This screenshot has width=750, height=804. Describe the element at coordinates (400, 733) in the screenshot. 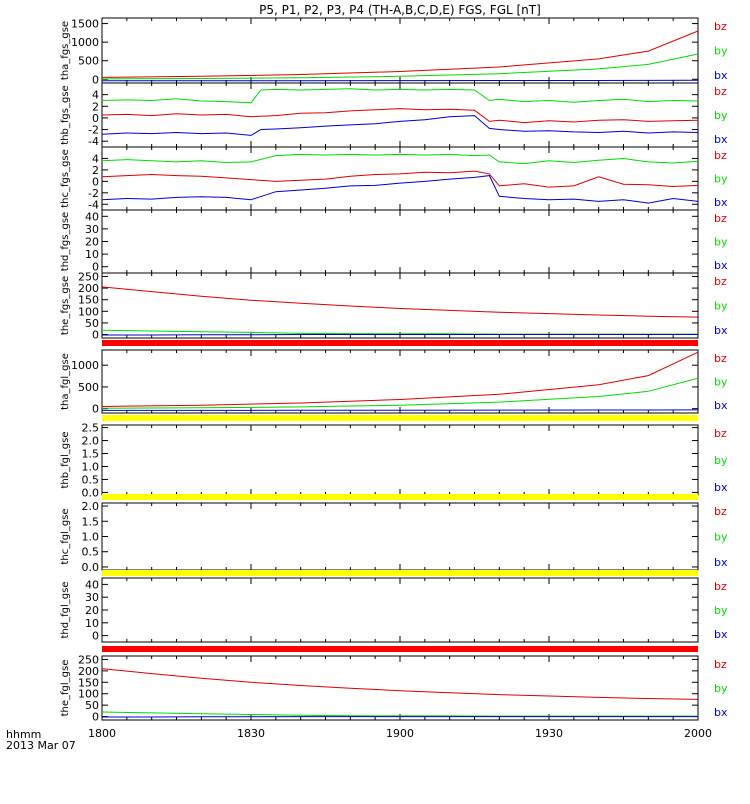

I see `x-tick-label: 1900` at that location.